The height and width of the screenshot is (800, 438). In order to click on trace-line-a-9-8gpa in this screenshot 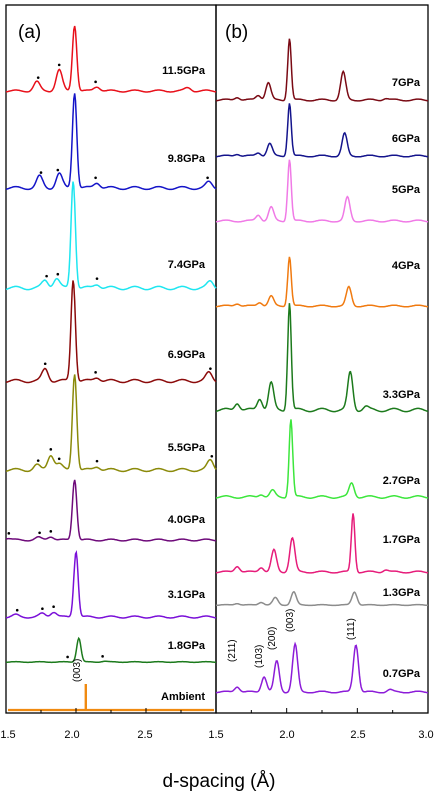, I will do `click(111, 142)`.